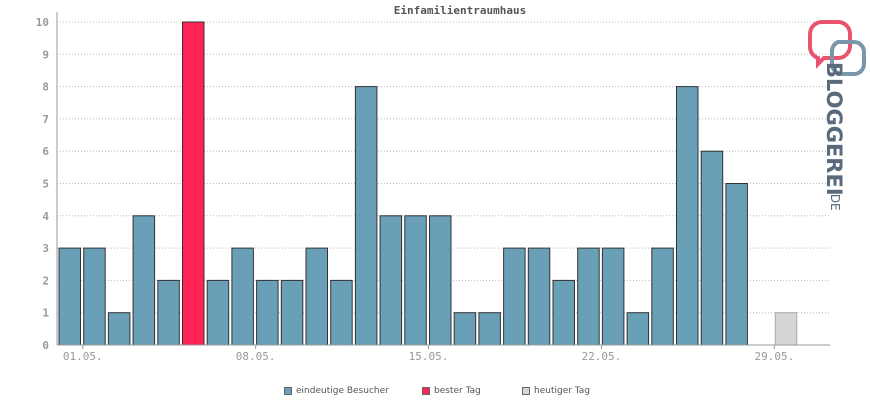 The width and height of the screenshot is (870, 400). What do you see at coordinates (42, 22) in the screenshot?
I see `y-tick-label: 10` at bounding box center [42, 22].